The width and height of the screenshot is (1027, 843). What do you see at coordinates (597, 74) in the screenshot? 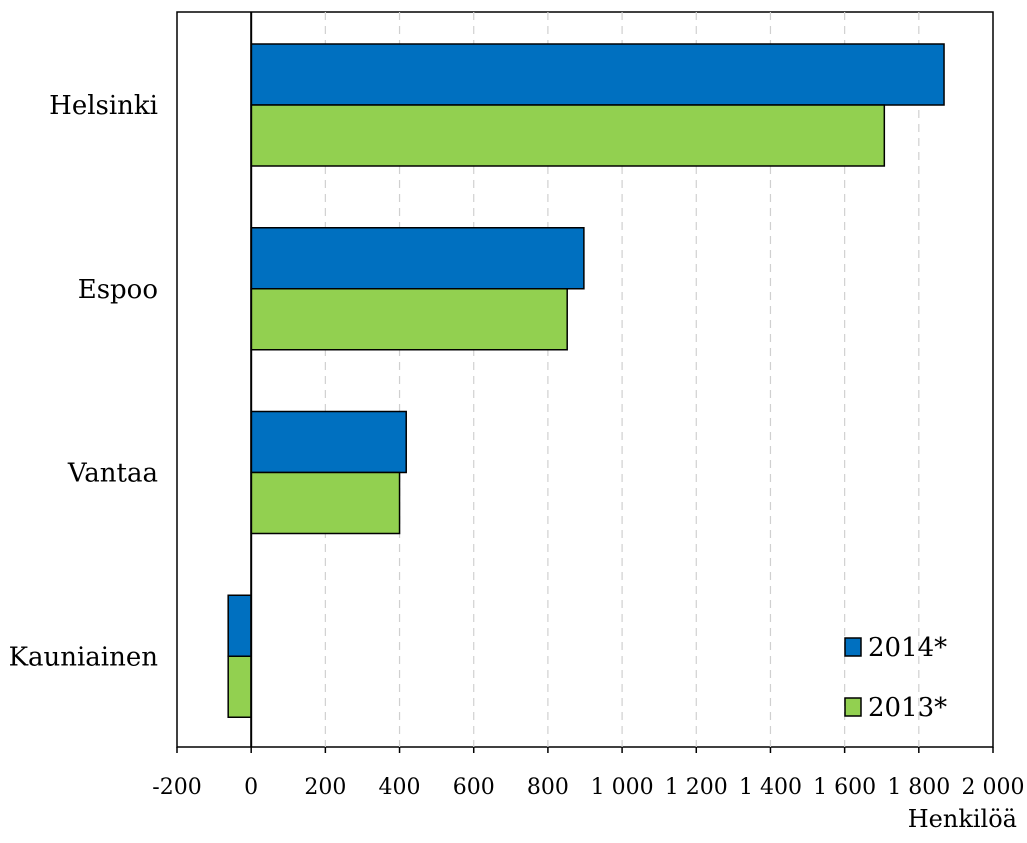
I see `bar-helsinki-2014` at bounding box center [597, 74].